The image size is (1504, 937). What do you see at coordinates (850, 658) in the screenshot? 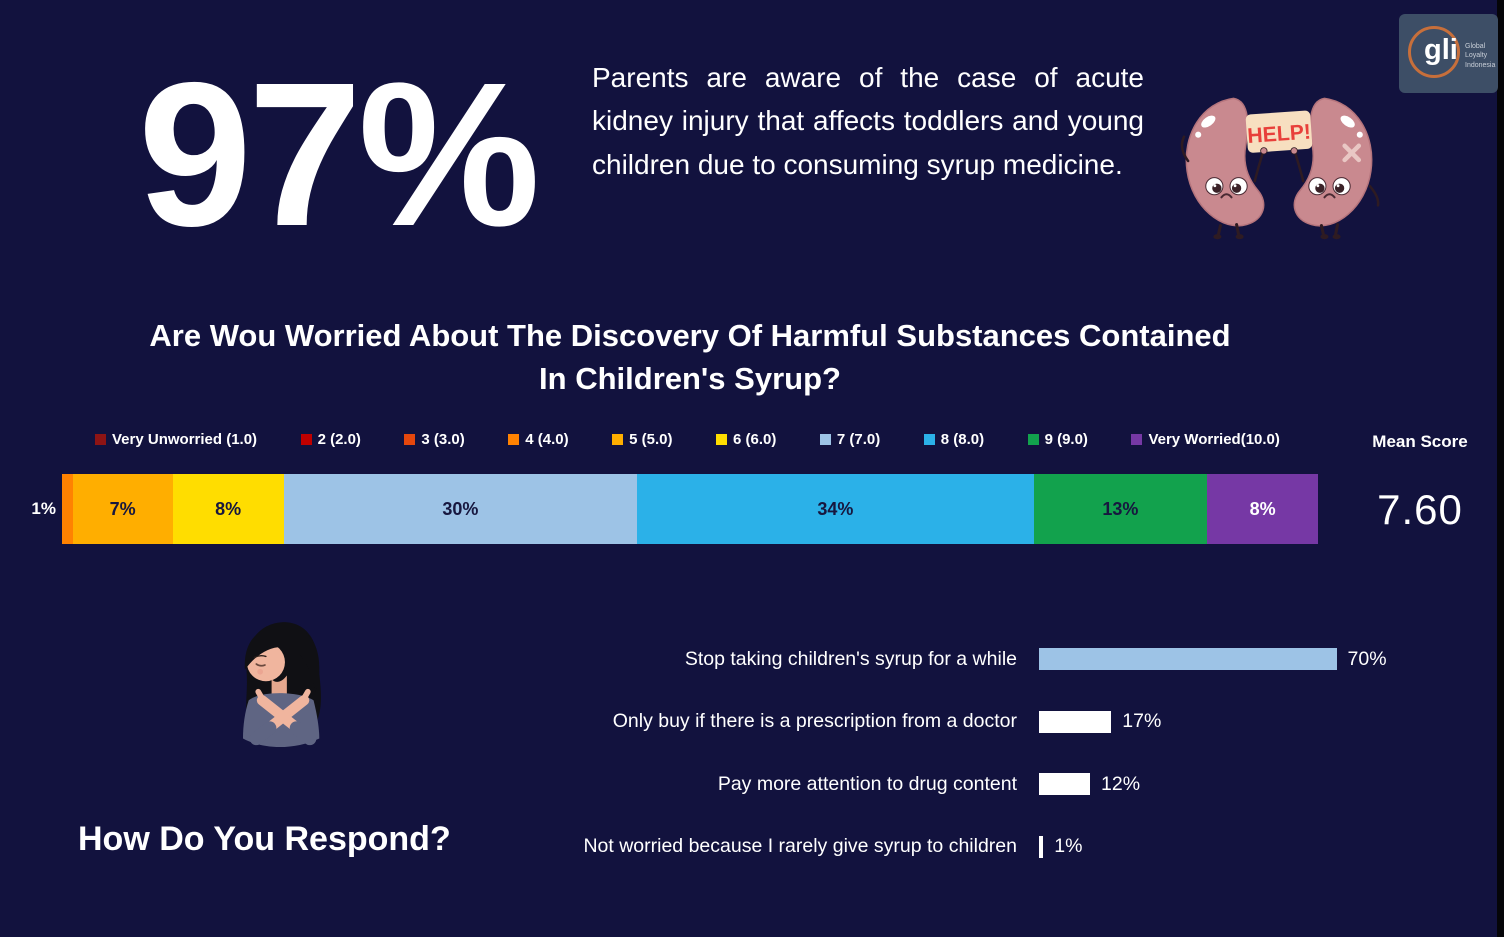
I see `respond-category-label: Stop taking children's syrup for a while` at bounding box center [850, 658].